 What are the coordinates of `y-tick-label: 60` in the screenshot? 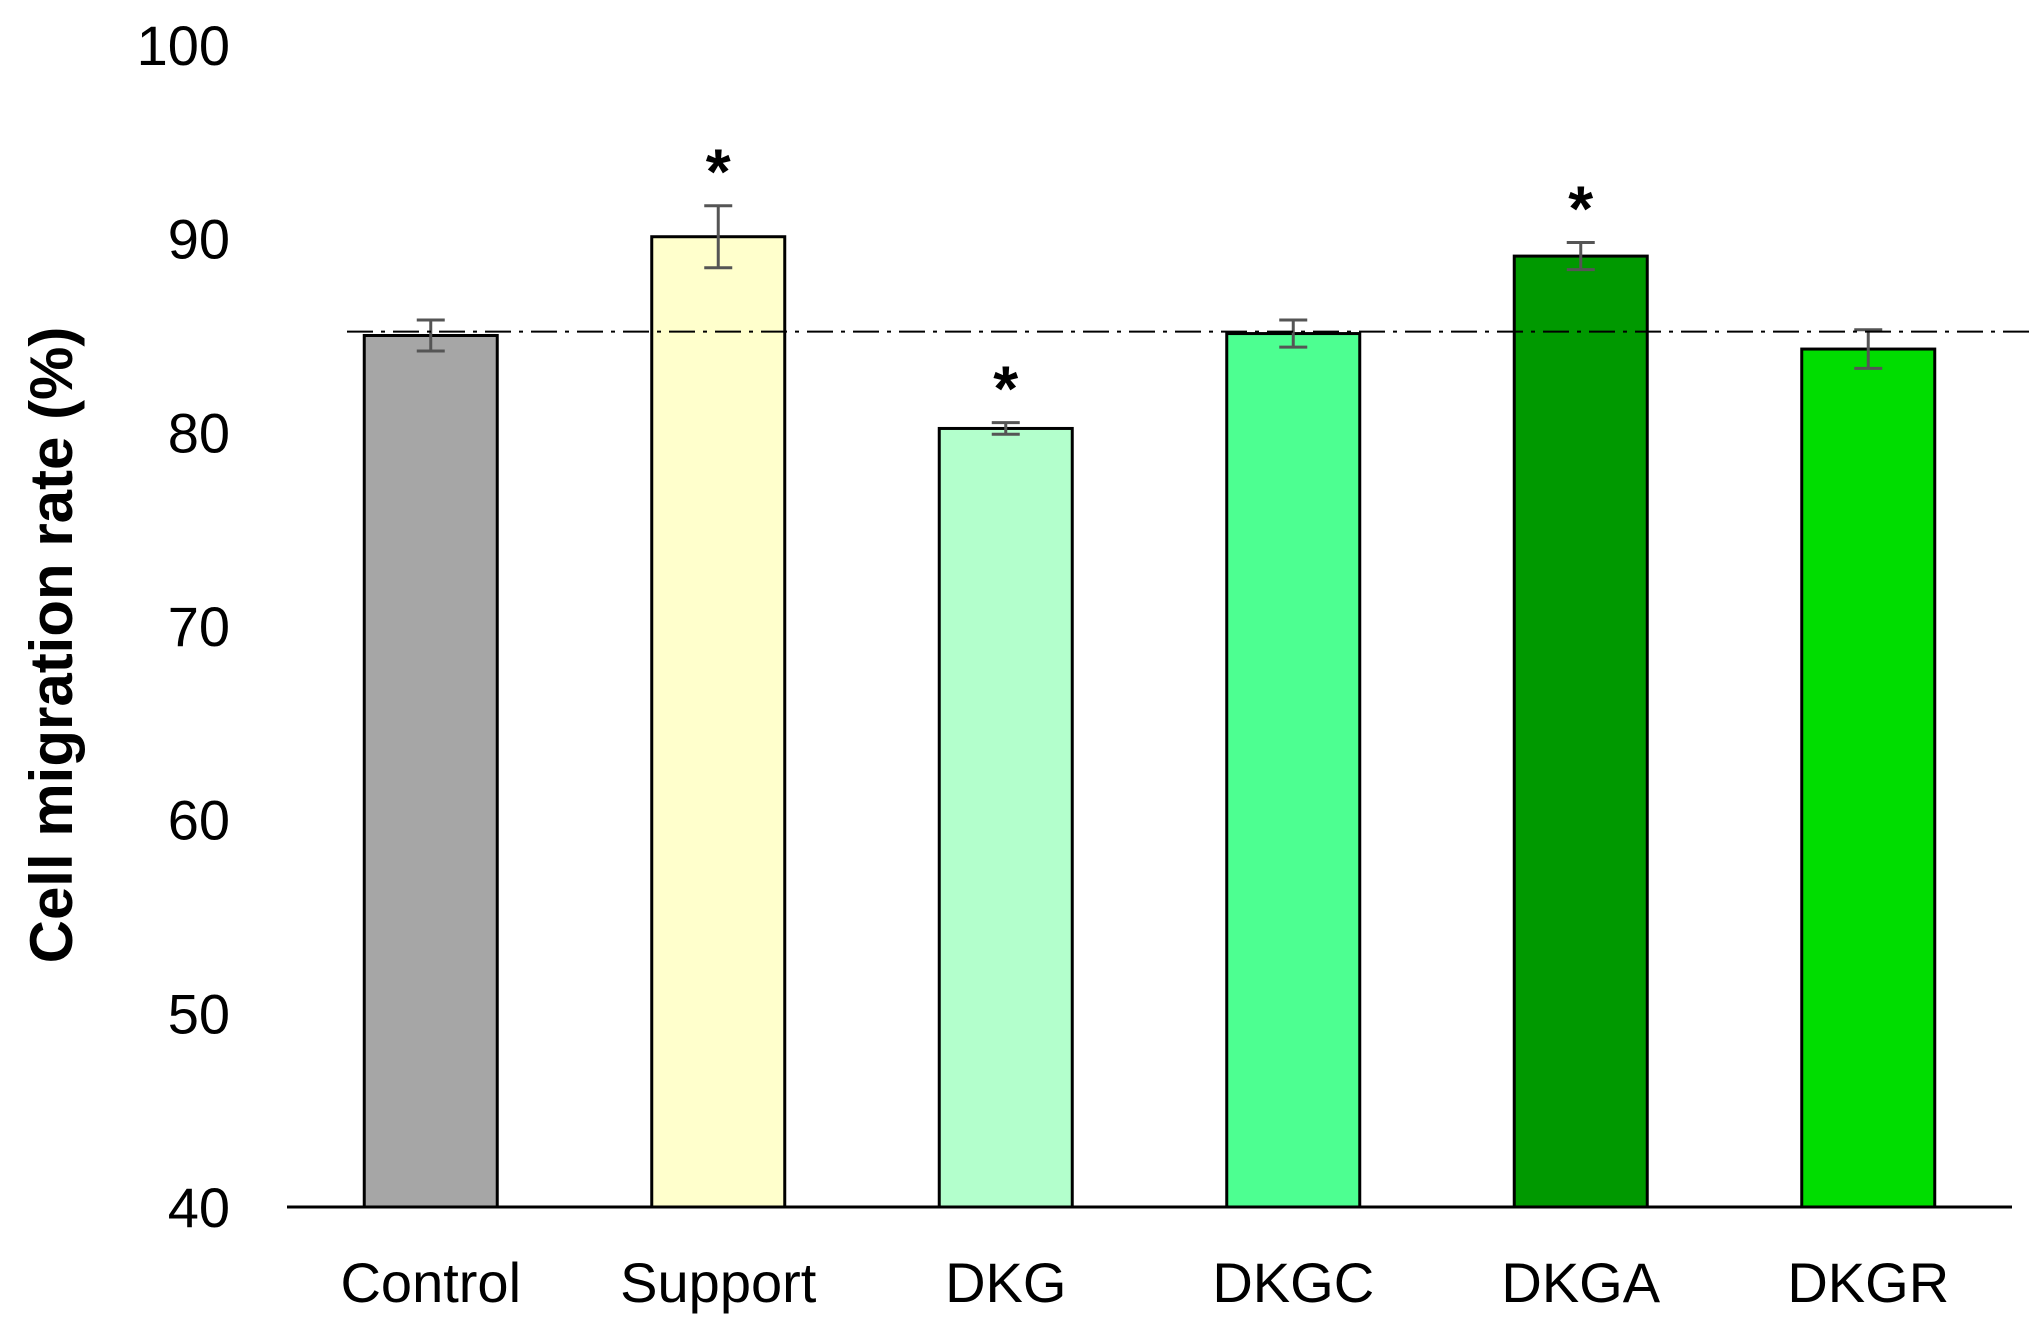 It's located at (199, 820).